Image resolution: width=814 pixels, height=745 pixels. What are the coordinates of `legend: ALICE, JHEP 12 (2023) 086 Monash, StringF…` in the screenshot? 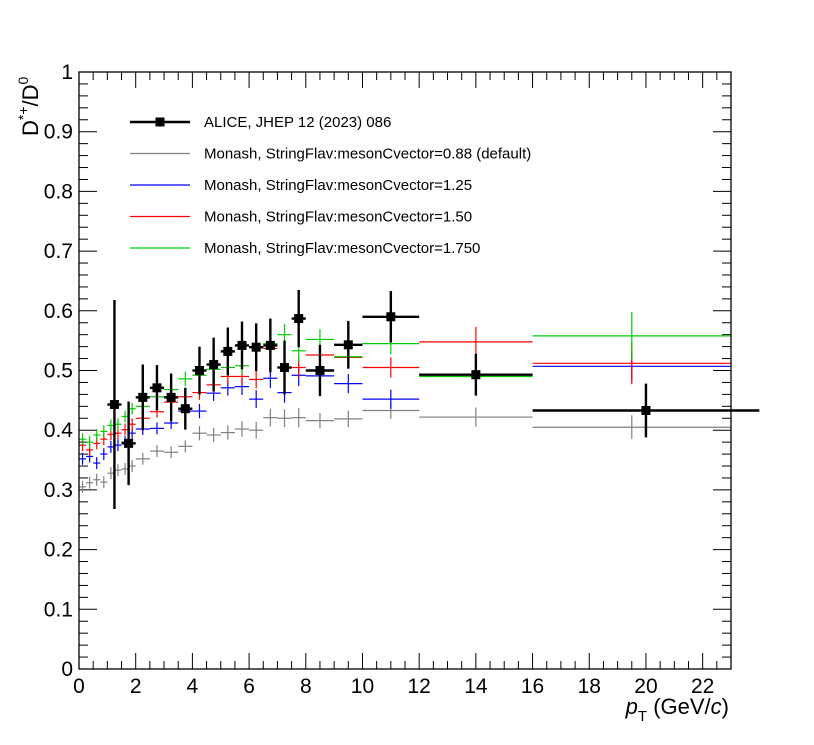 It's located at (330, 185).